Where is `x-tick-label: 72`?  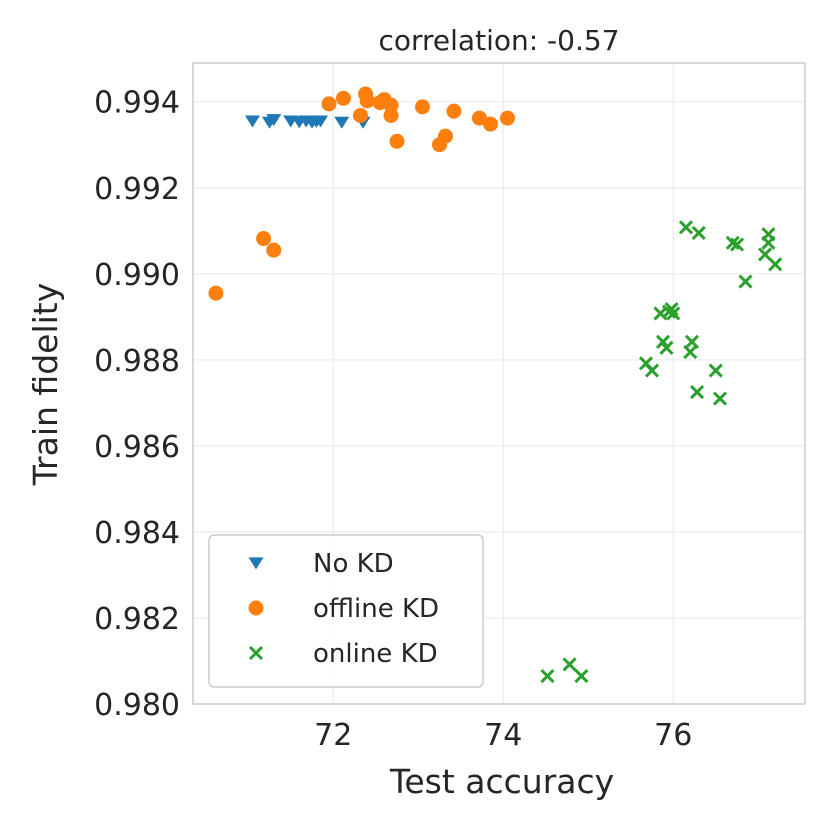 x-tick-label: 72 is located at coordinates (333, 735).